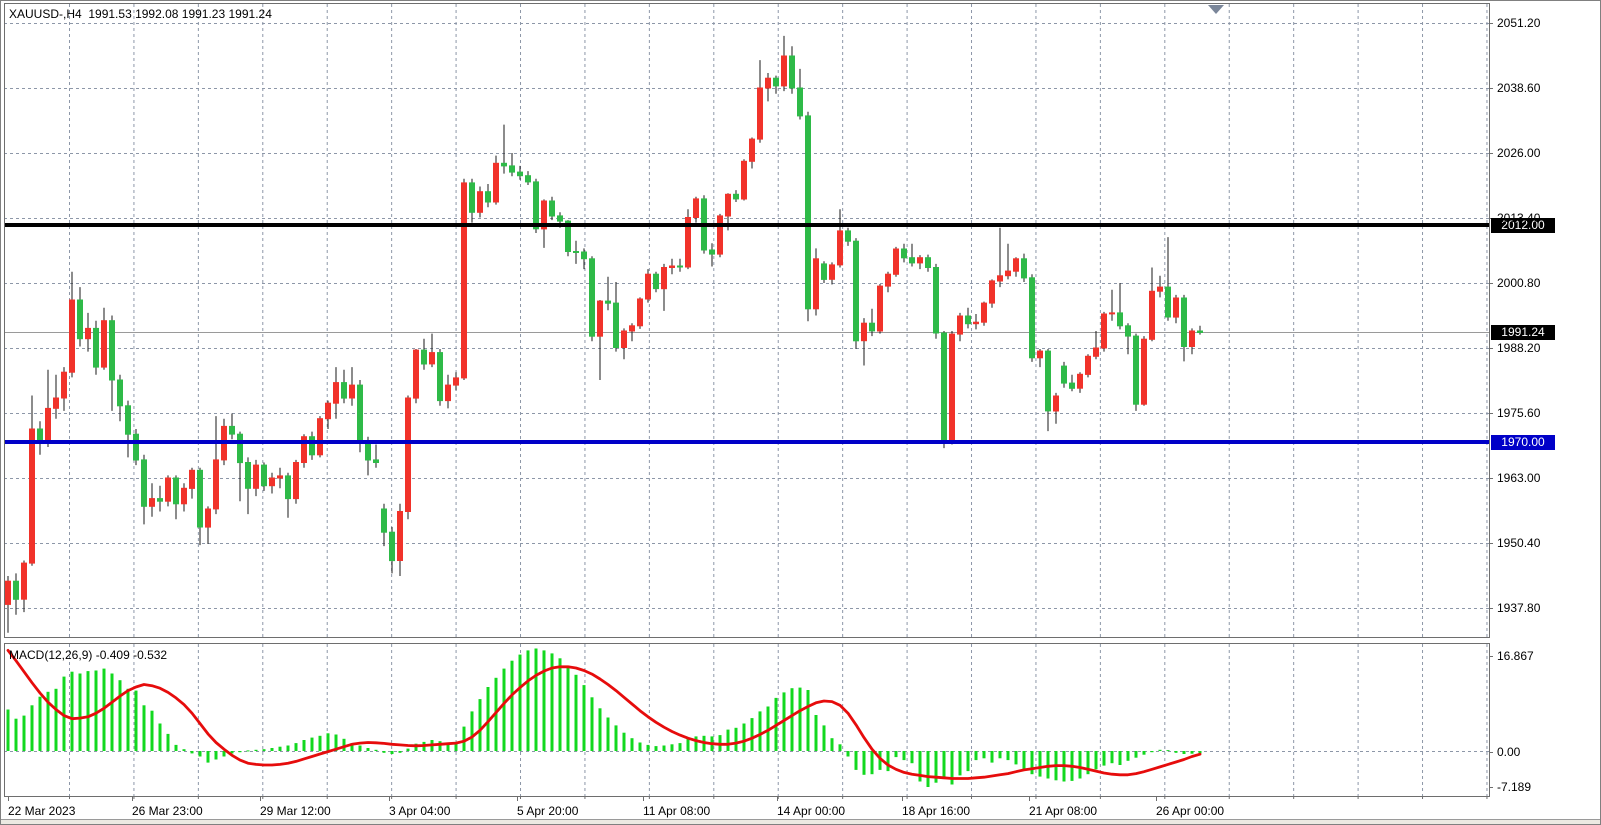 This screenshot has width=1601, height=825. What do you see at coordinates (677, 811) in the screenshot?
I see `time-axis-label: 11 Apr 08:00` at bounding box center [677, 811].